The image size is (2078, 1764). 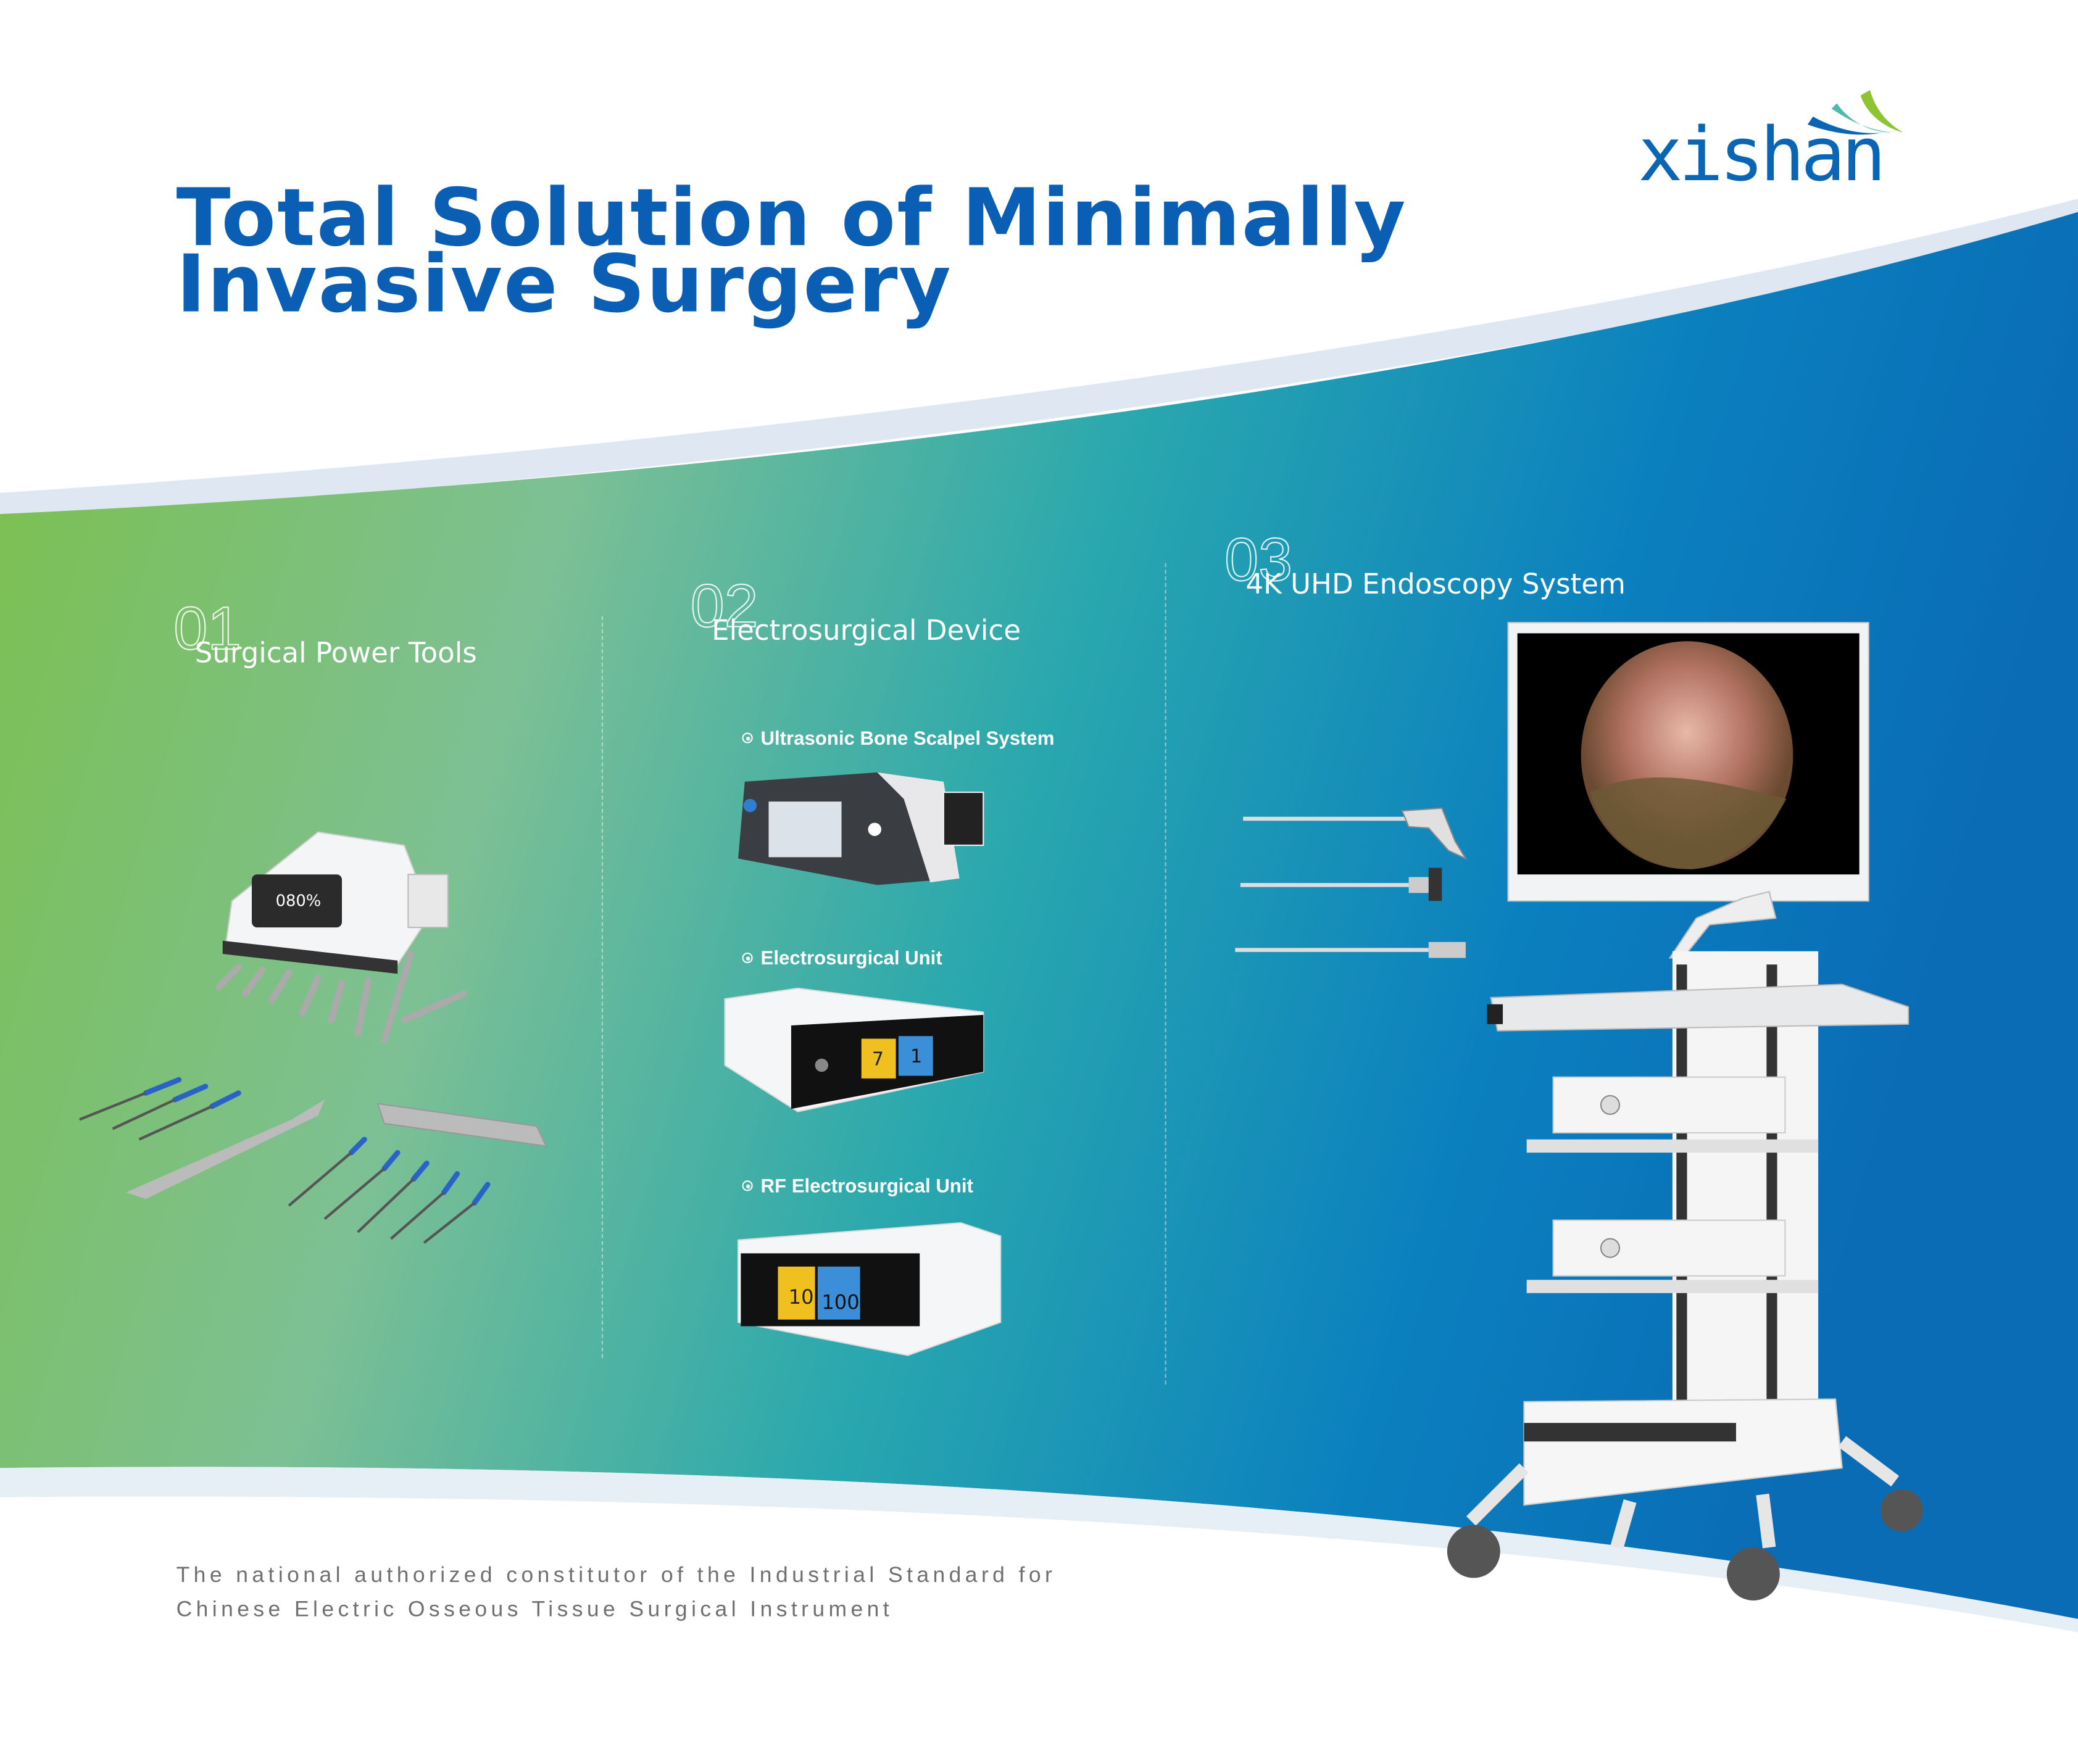 What do you see at coordinates (299, 901) in the screenshot?
I see `svg-text: 080%` at bounding box center [299, 901].